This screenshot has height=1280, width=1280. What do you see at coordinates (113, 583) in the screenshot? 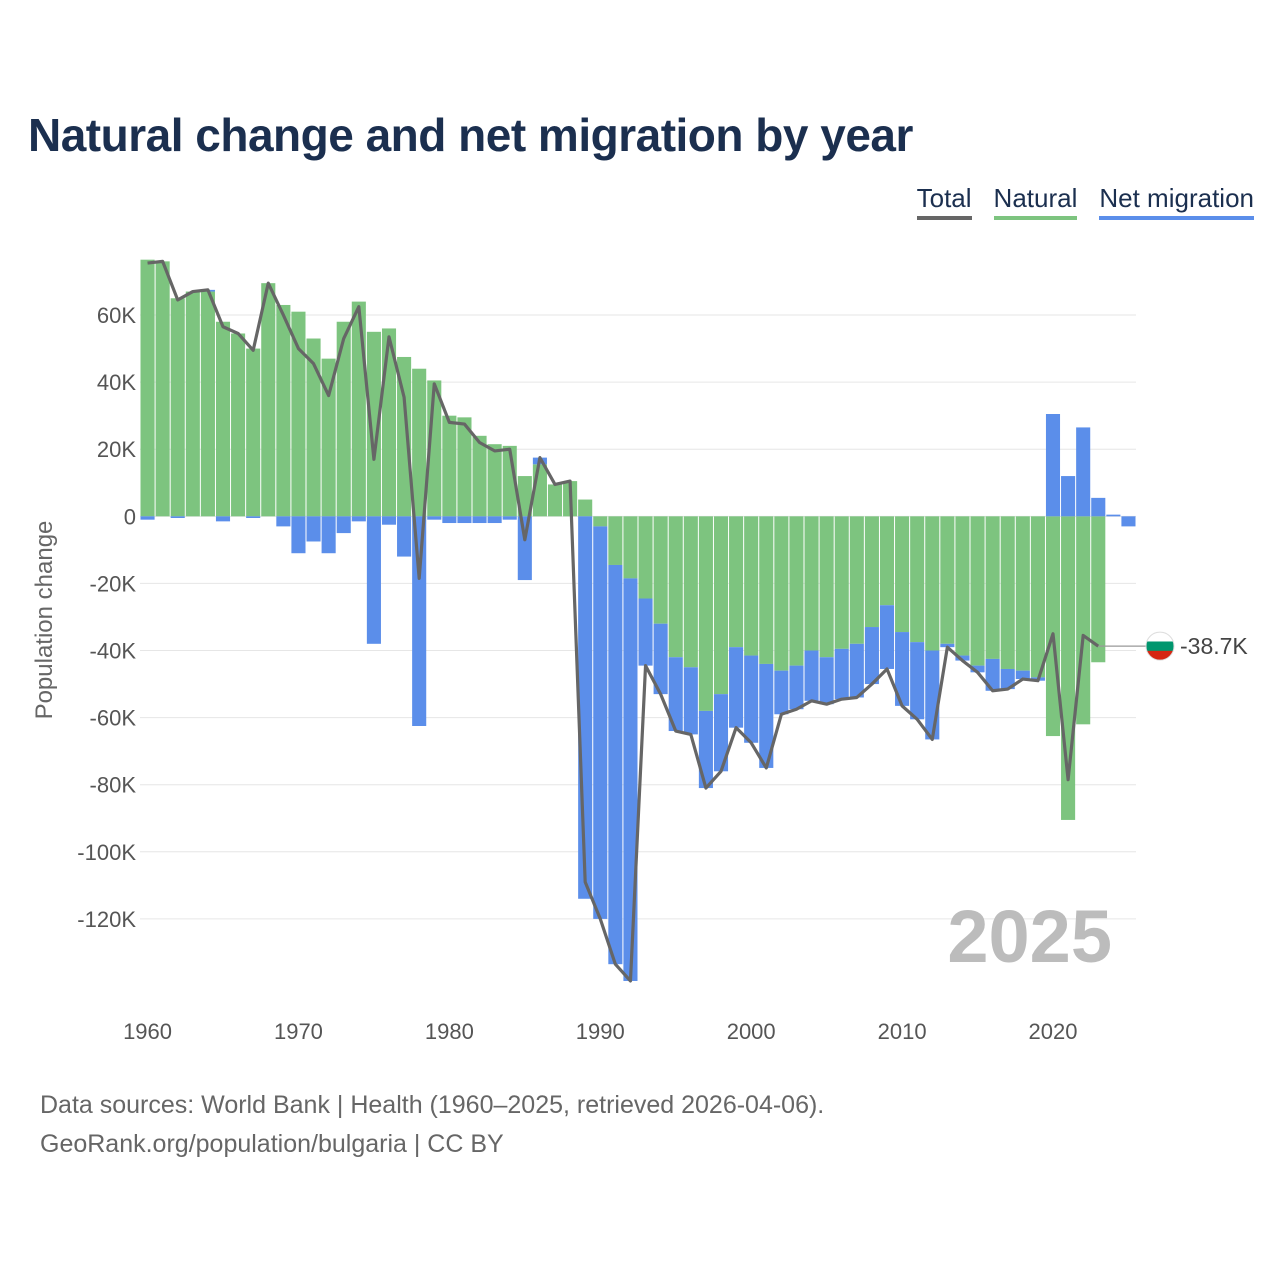
I see `y-tick-label: -20K` at bounding box center [113, 583].